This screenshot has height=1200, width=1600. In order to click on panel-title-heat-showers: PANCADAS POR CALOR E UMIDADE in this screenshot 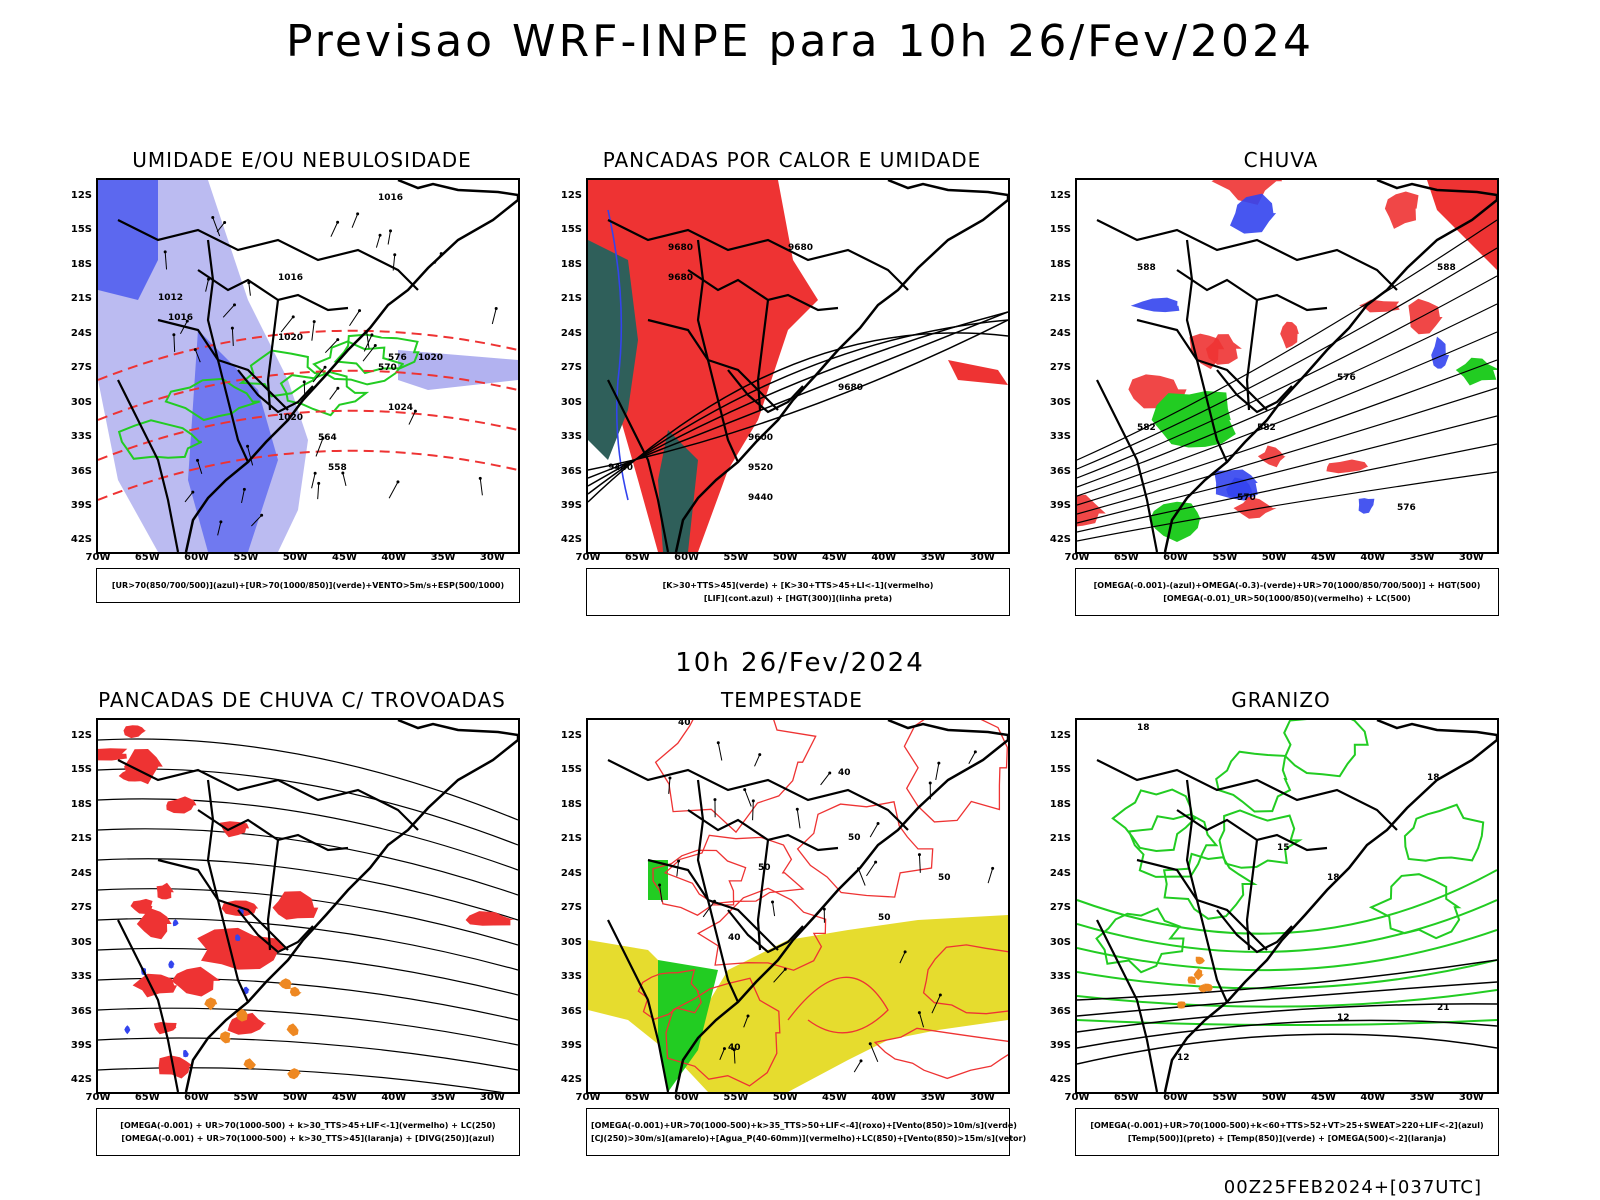, I will do `click(792, 160)`.